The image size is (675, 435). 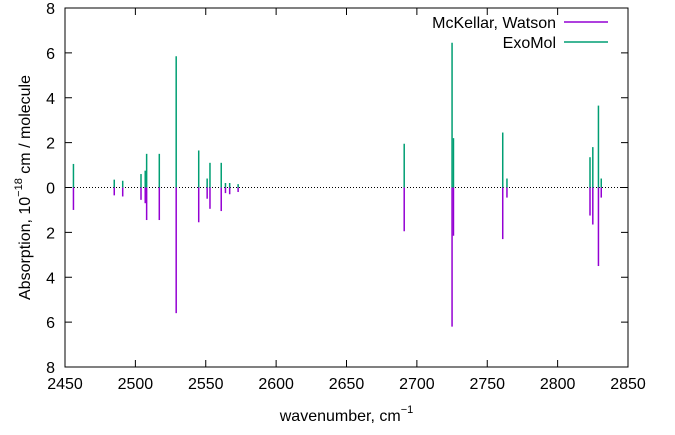 What do you see at coordinates (19, 187) in the screenshot?
I see `y-axis-label-superscript: −18` at bounding box center [19, 187].